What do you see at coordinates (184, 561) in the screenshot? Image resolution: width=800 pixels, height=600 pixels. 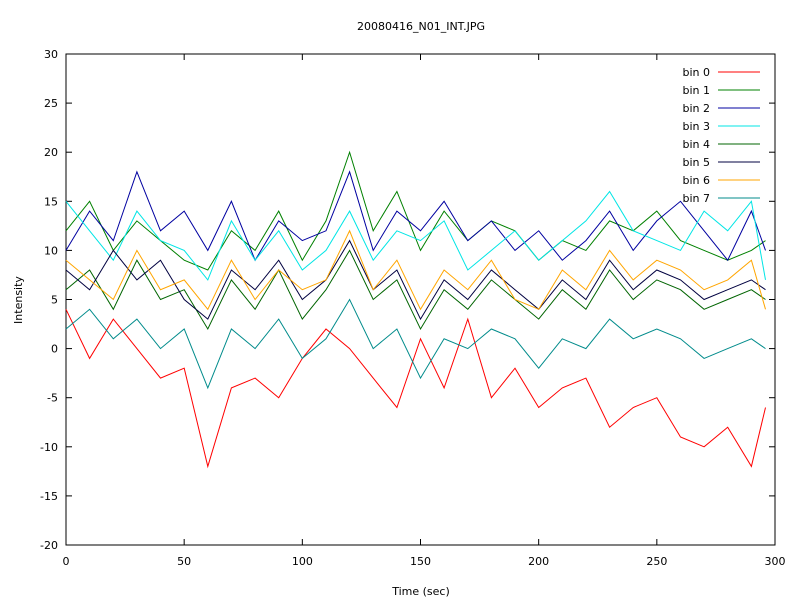 I see `x-tick-label: 50` at bounding box center [184, 561].